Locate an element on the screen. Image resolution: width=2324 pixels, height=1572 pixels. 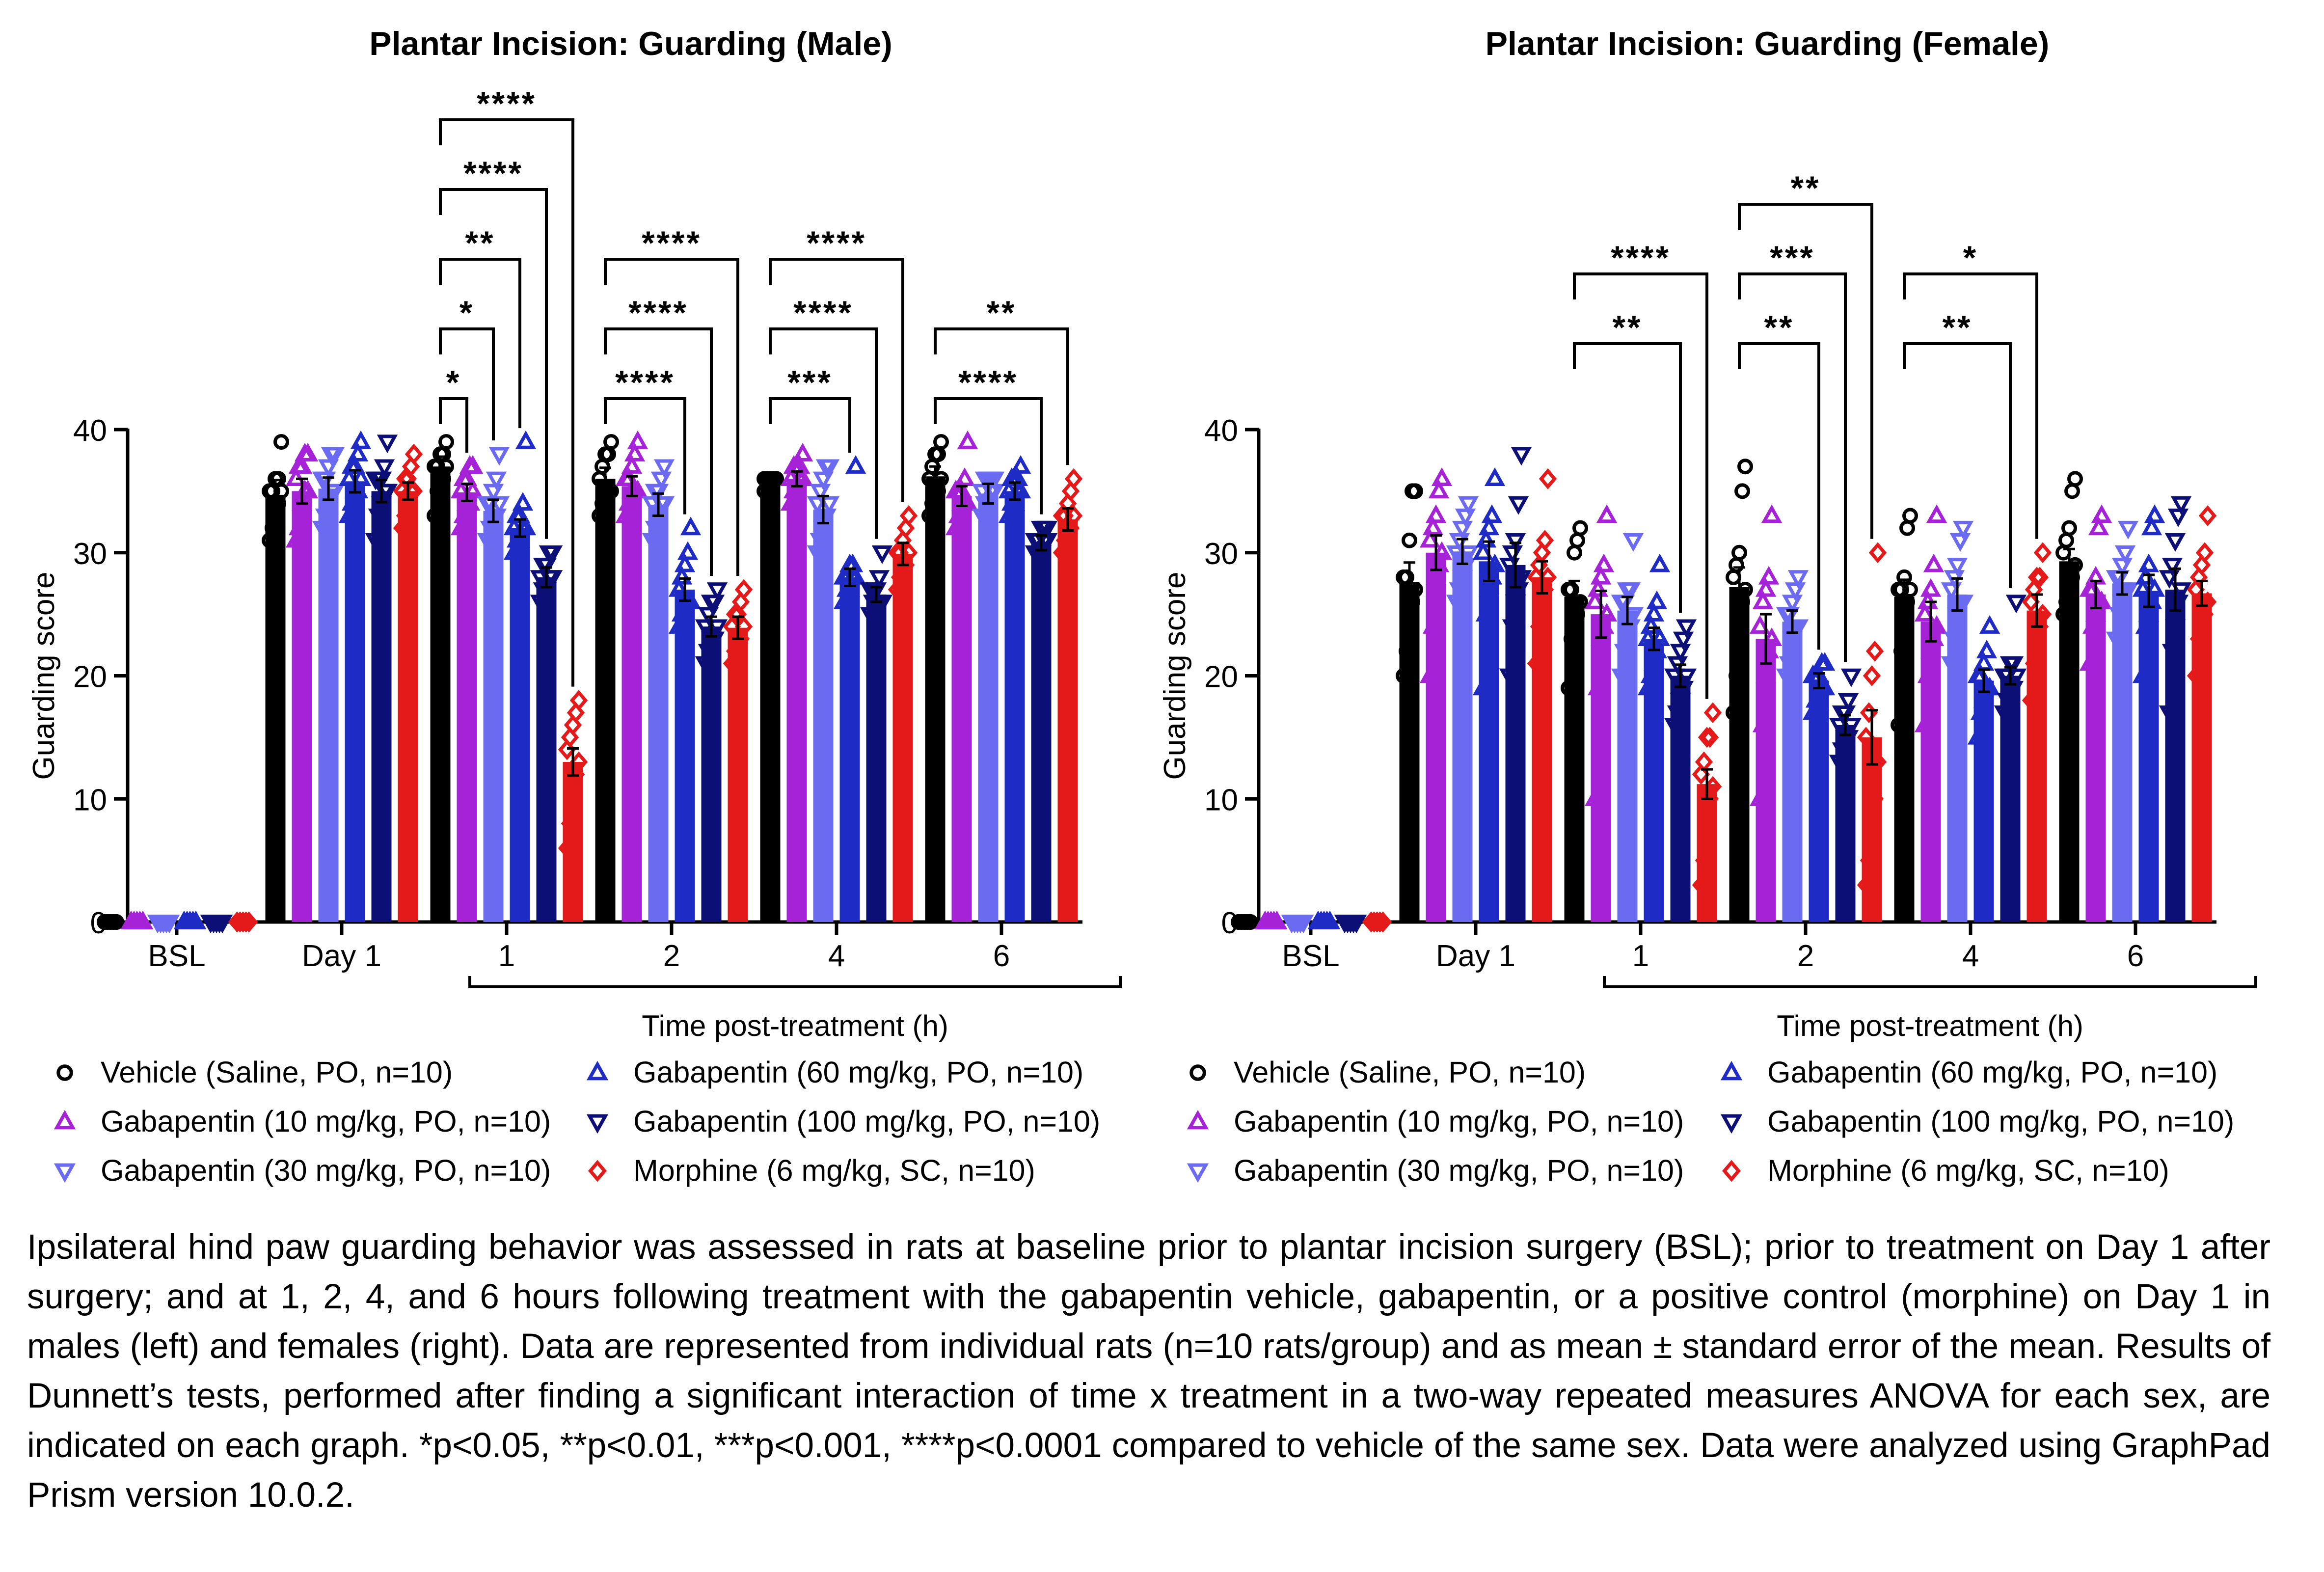
y-tick-label: 10 is located at coordinates (90, 800).